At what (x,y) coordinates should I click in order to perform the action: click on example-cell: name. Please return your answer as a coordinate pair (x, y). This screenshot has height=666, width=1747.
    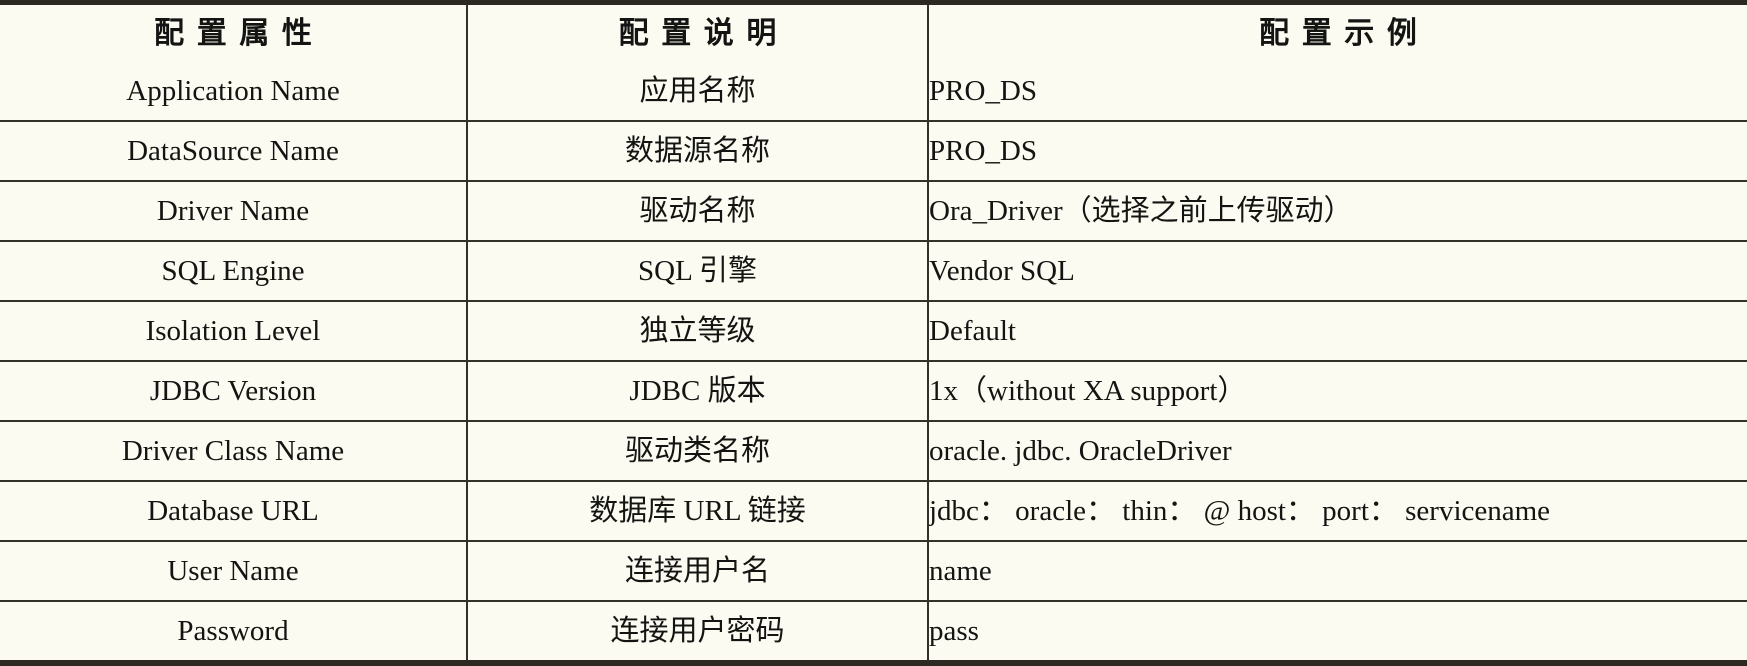
    Looking at the image, I should click on (960, 570).